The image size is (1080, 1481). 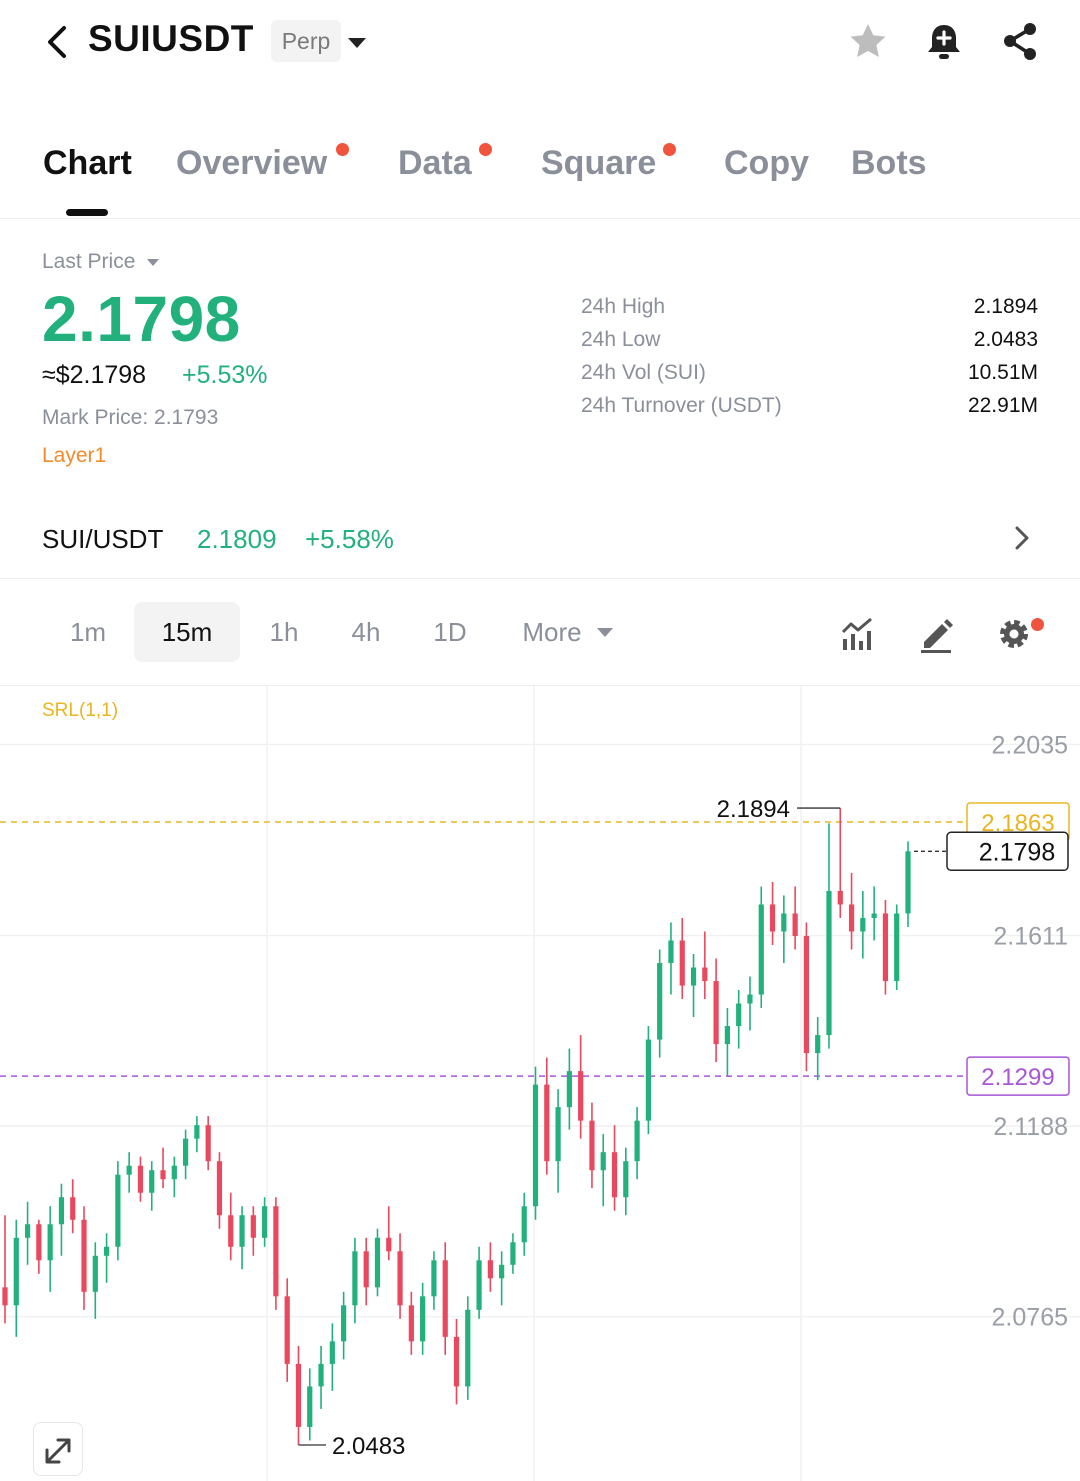 What do you see at coordinates (1022, 538) in the screenshot?
I see `chevron-right-icon` at bounding box center [1022, 538].